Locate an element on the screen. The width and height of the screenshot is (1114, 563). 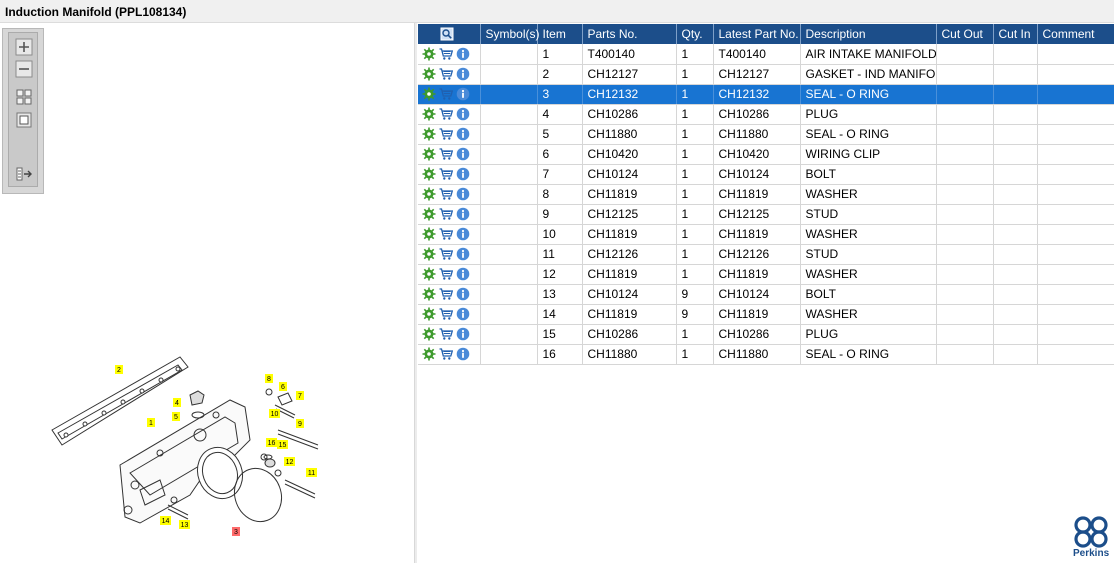
header-cut-in: Cut In is located at coordinates (1015, 34).